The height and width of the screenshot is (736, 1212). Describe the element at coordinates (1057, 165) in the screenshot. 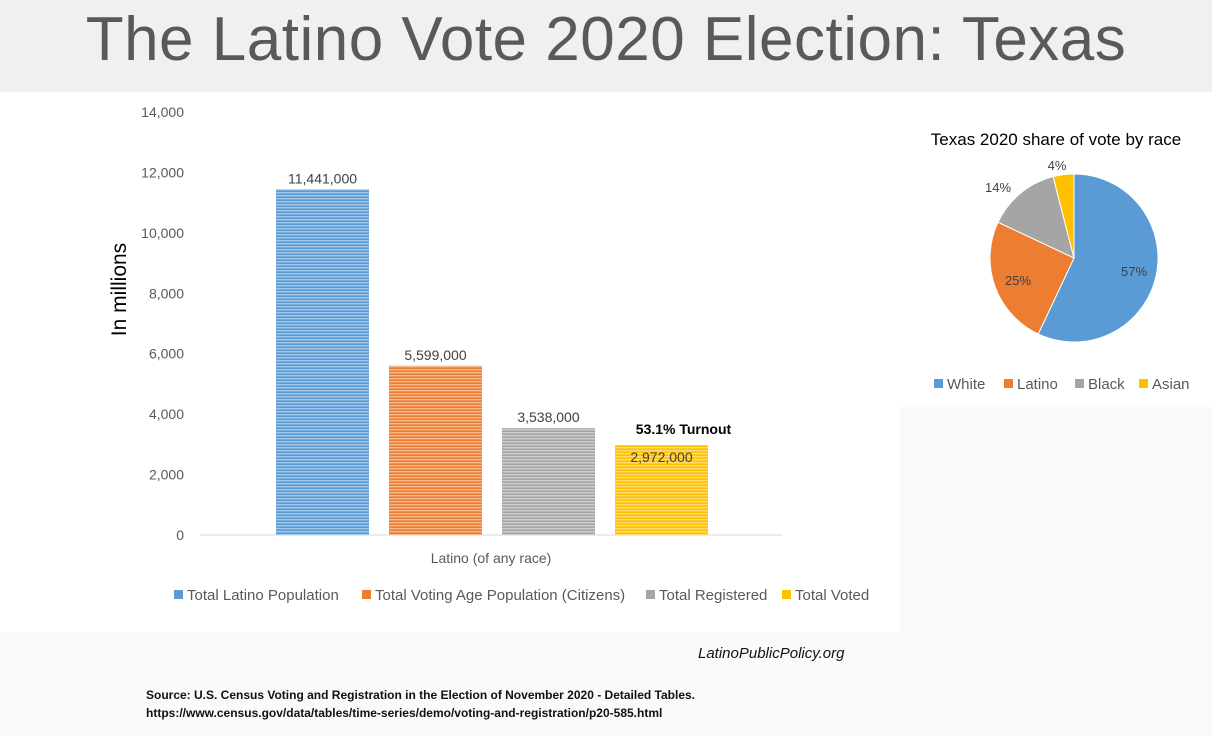

I see `pie-label-asian: 4%` at that location.